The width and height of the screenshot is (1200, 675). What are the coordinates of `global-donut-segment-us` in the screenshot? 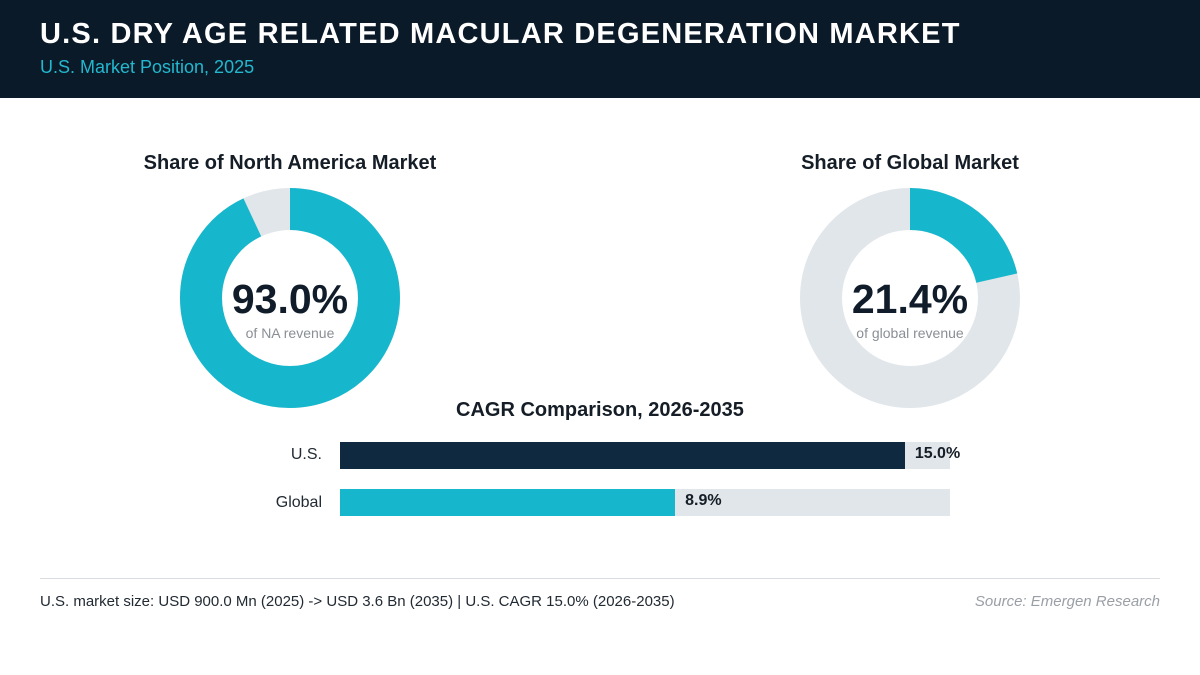 It's located at (910, 298).